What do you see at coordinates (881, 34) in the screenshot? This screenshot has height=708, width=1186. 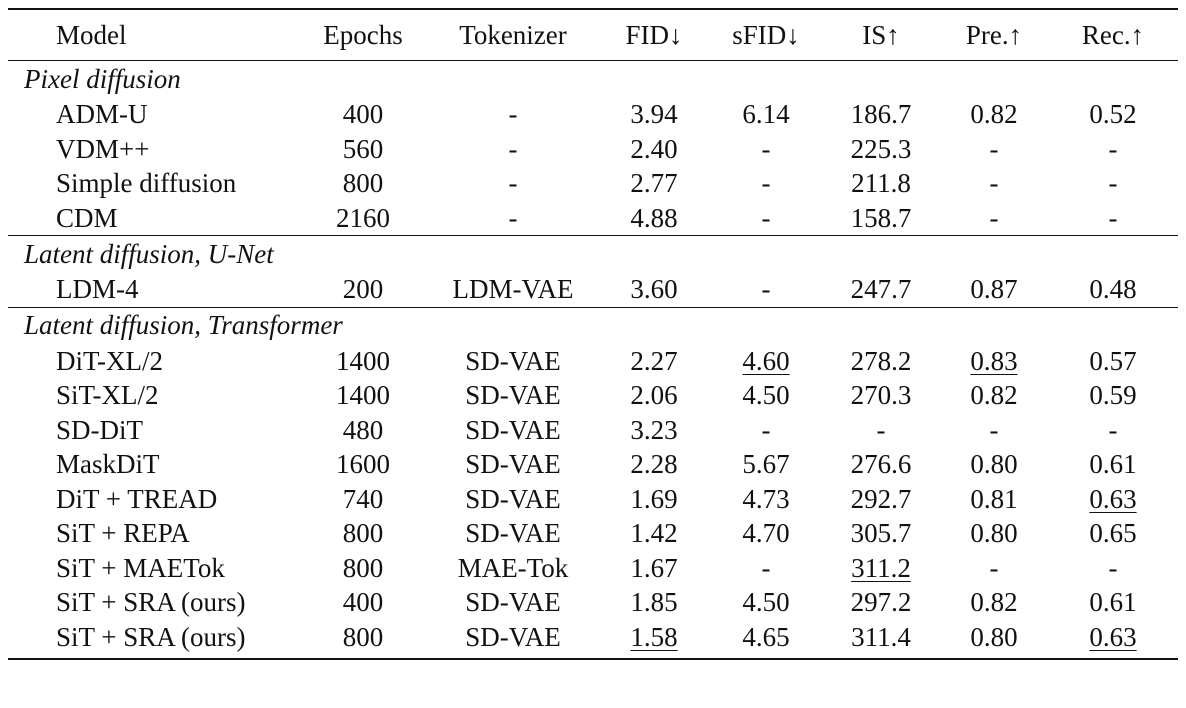 I see `header-is: IS↑` at bounding box center [881, 34].